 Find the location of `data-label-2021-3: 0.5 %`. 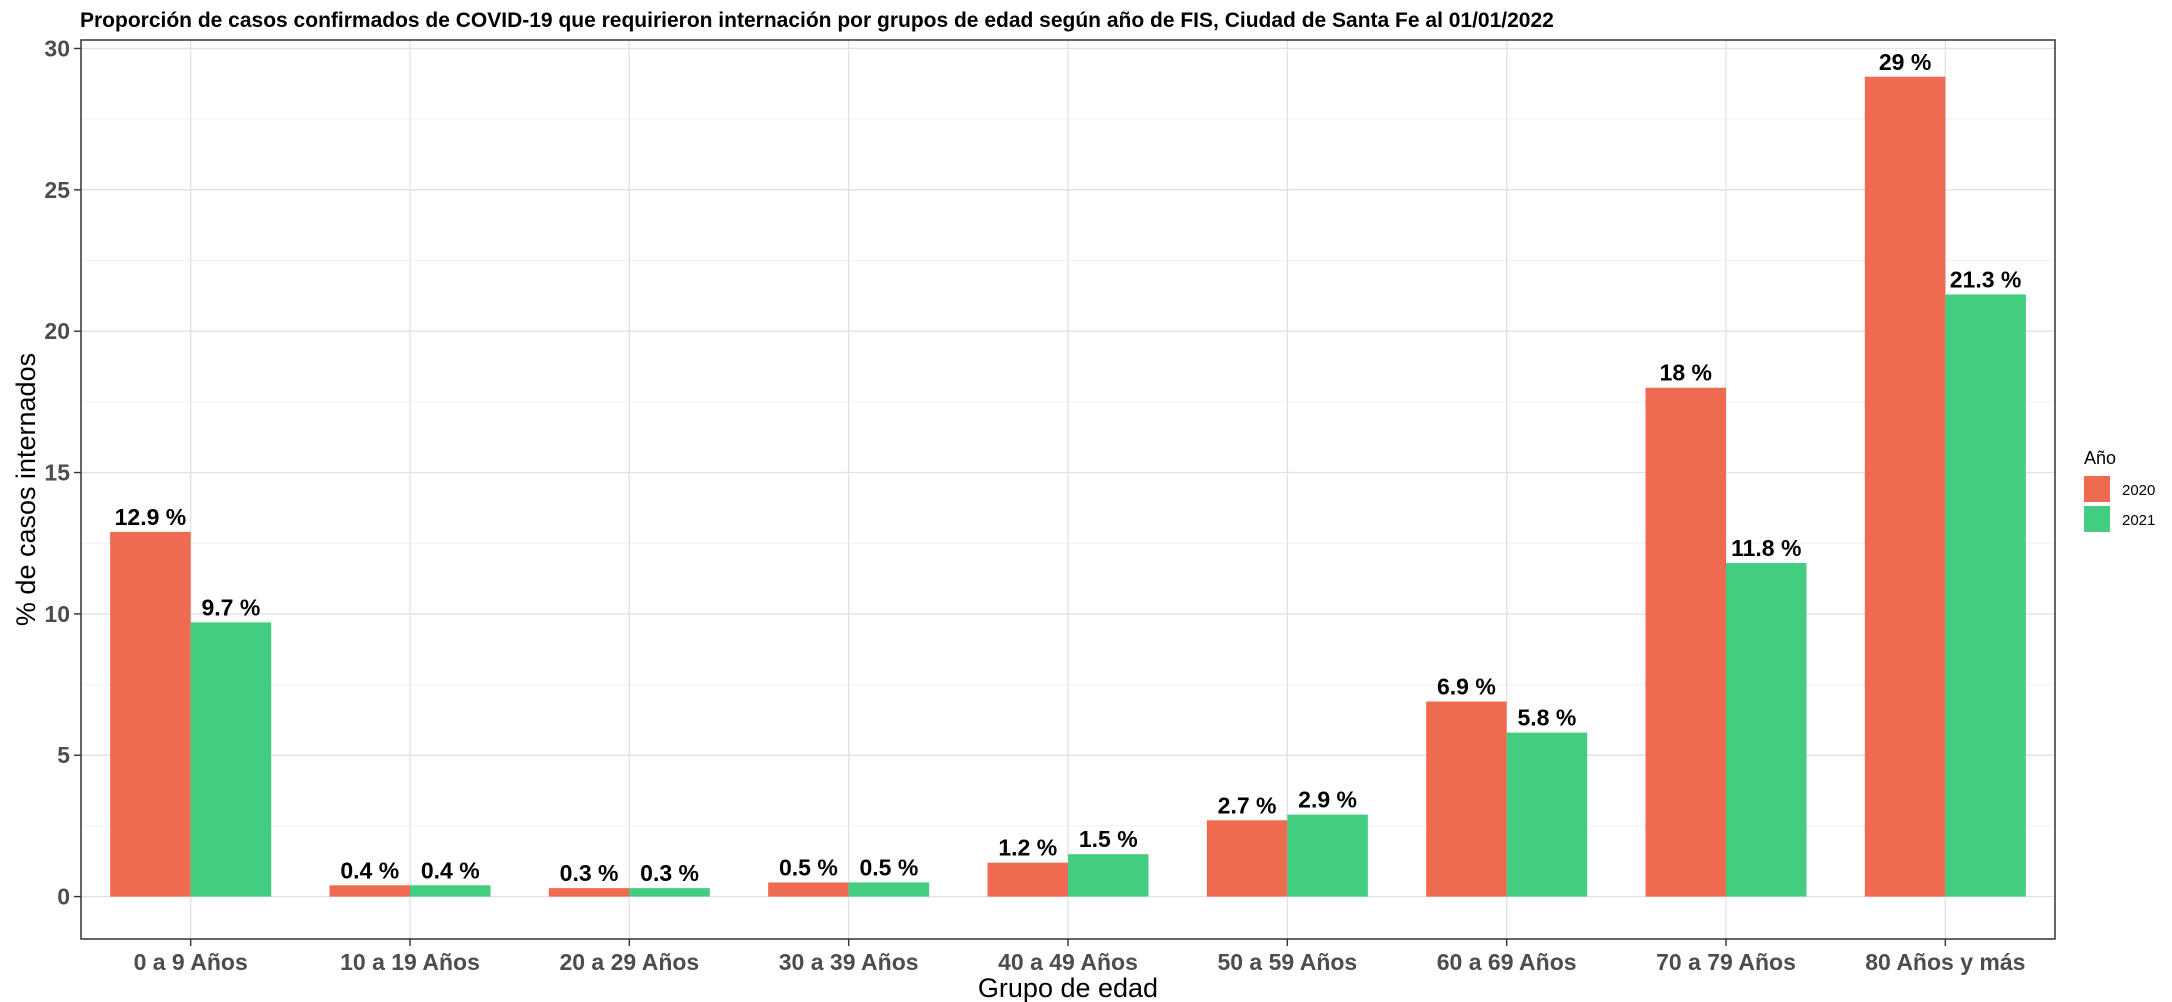

data-label-2021-3: 0.5 % is located at coordinates (889, 867).